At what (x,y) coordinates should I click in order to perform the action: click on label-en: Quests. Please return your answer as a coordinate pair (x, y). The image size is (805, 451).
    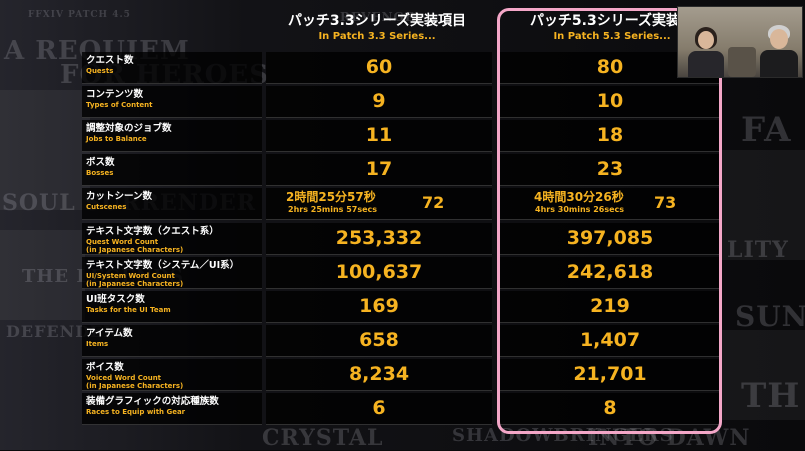
    Looking at the image, I should click on (99, 71).